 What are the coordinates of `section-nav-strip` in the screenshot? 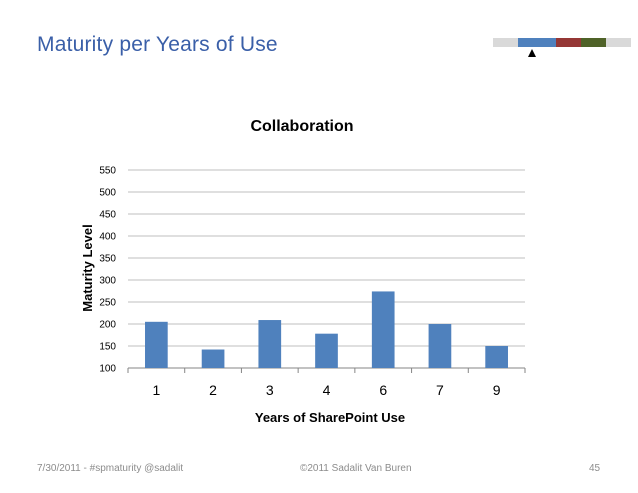 It's located at (562, 42).